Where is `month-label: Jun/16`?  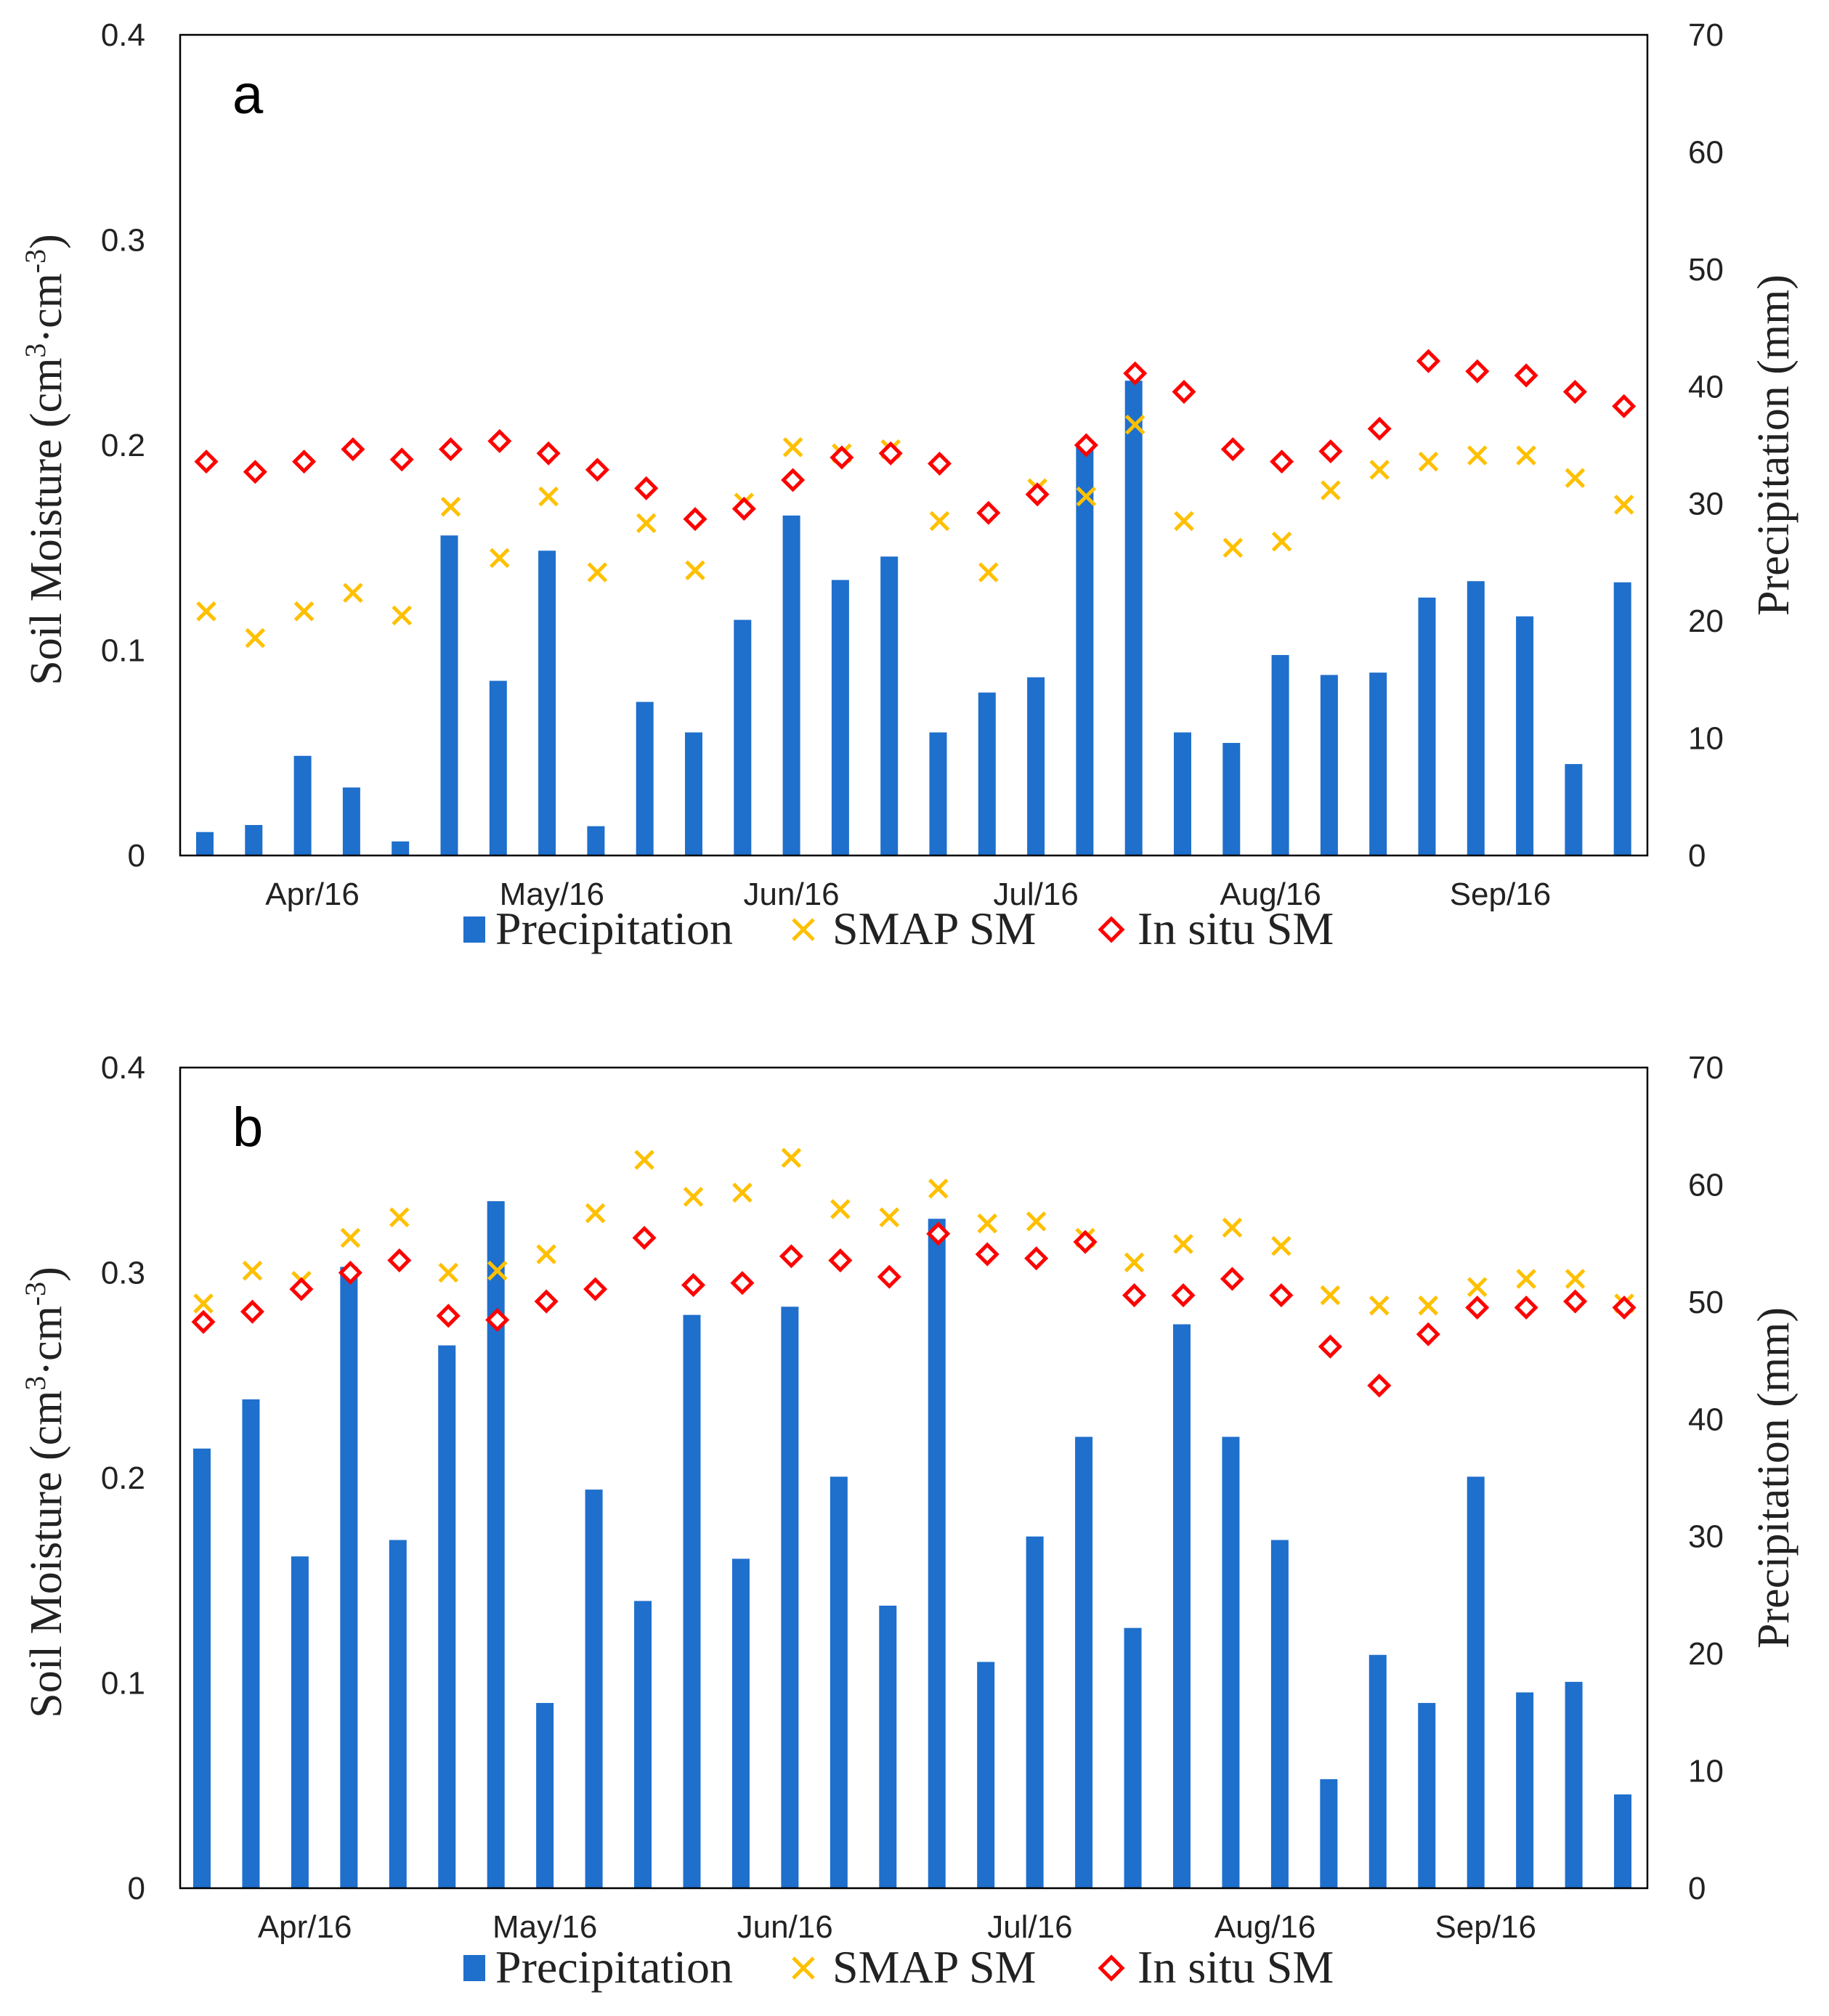
month-label: Jun/16 is located at coordinates (785, 1927).